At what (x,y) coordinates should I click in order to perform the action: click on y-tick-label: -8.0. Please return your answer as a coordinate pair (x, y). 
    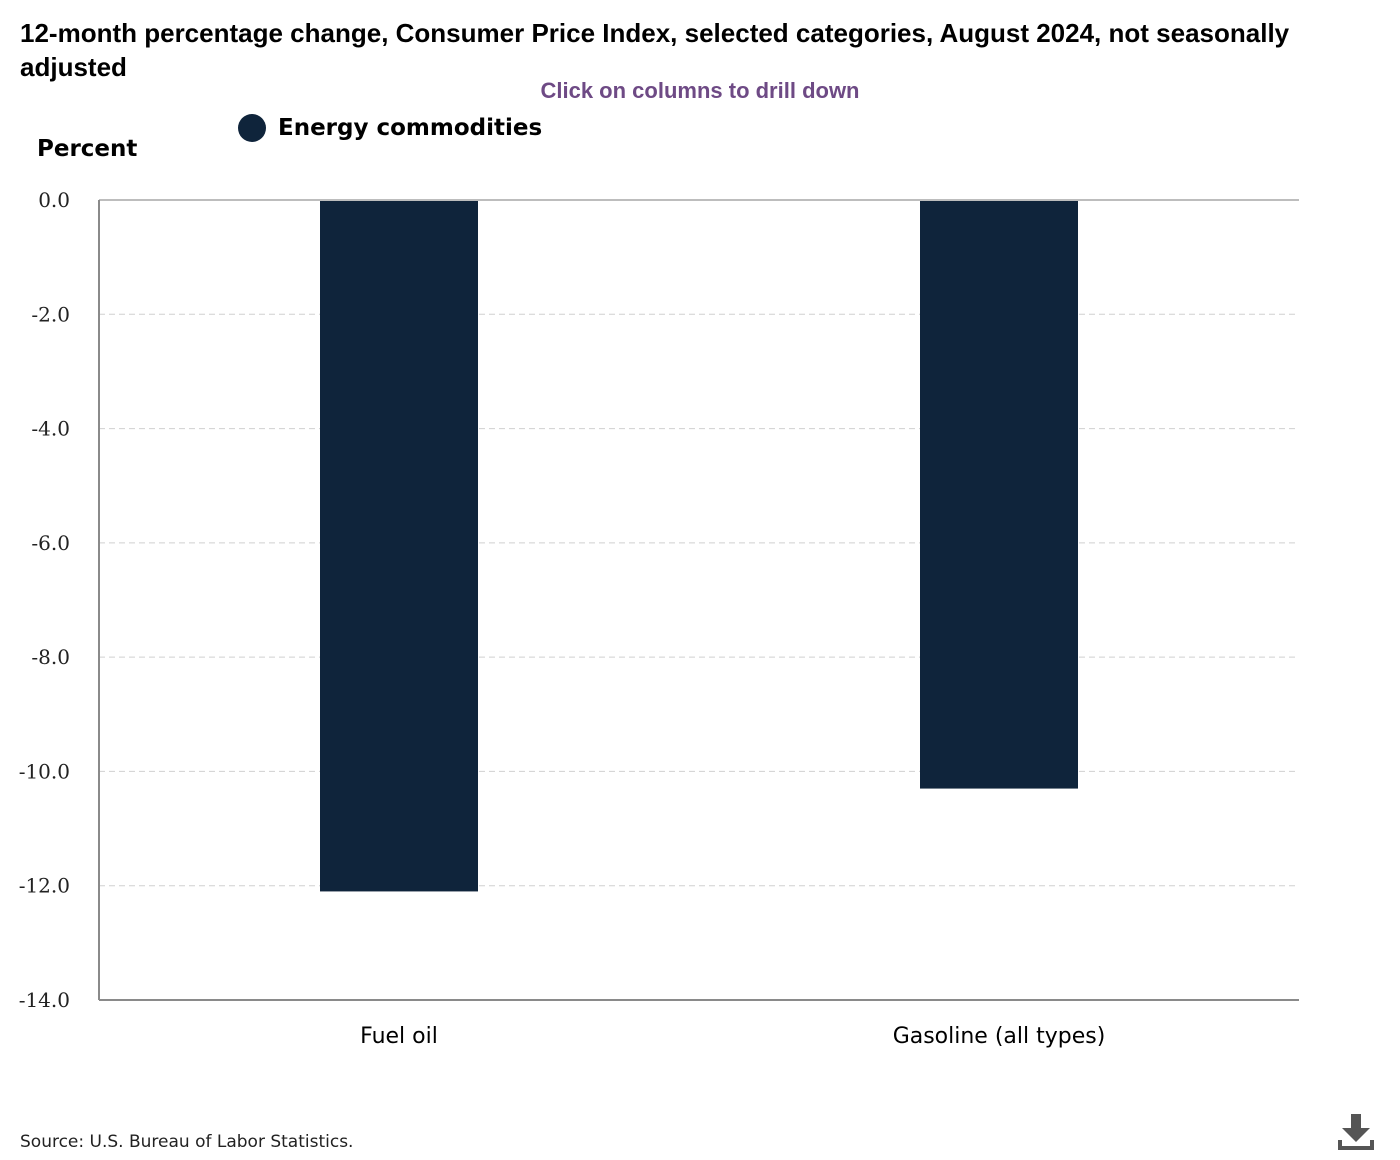
    Looking at the image, I should click on (50, 657).